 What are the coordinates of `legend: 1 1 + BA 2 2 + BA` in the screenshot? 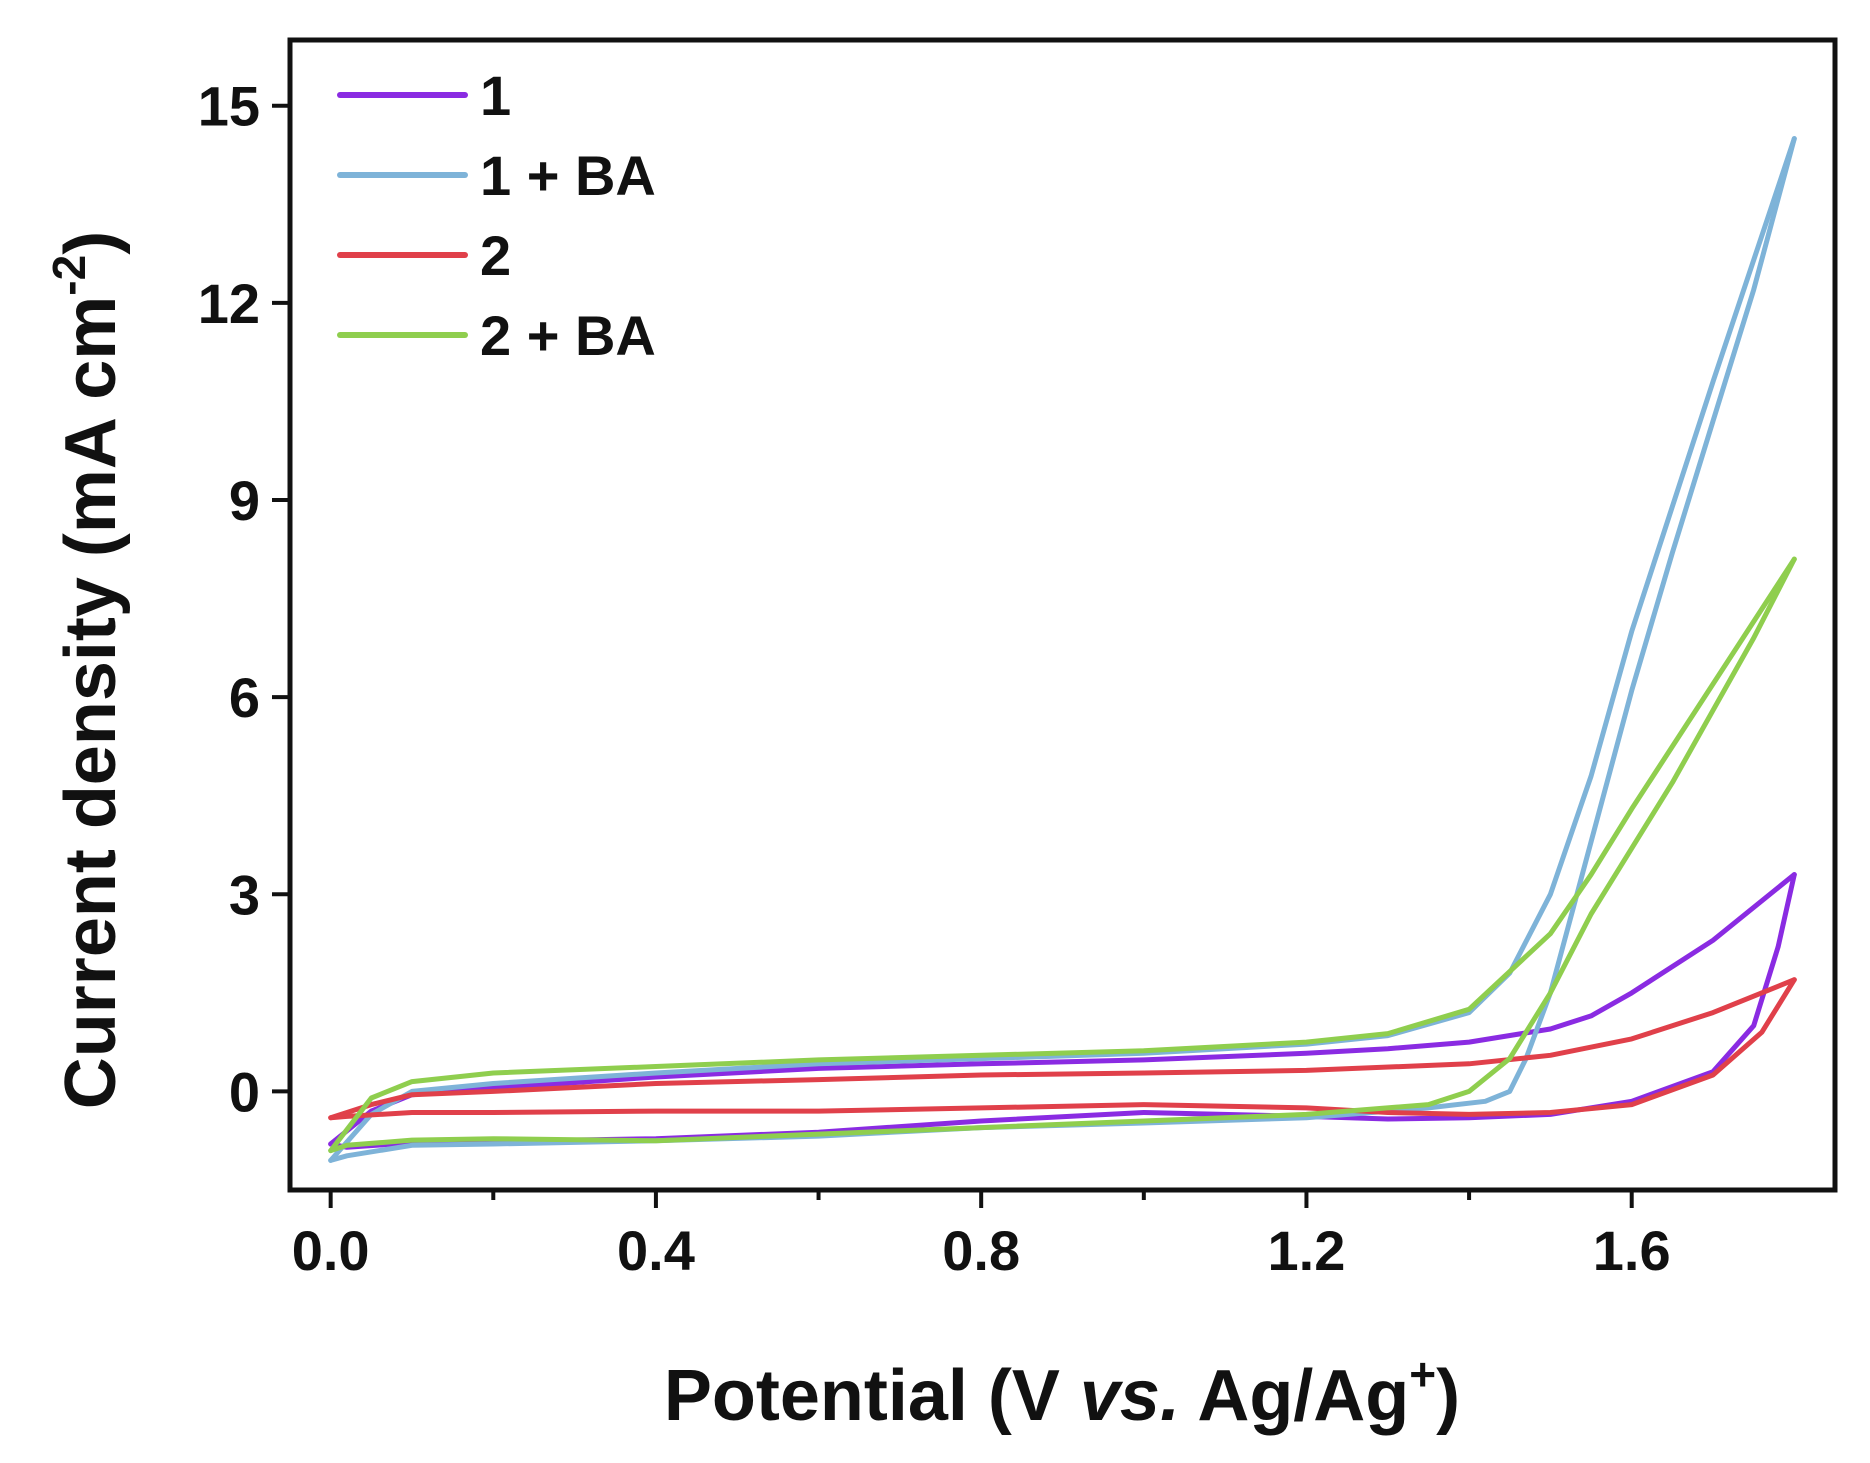 It's located at (496, 215).